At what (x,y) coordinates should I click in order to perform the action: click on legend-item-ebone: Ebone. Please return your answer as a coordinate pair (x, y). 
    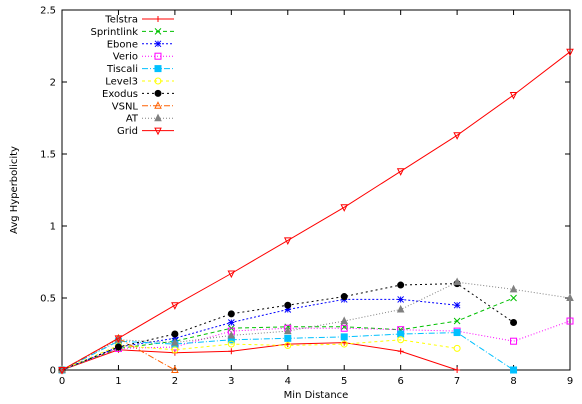
    Looking at the image, I should click on (140, 44).